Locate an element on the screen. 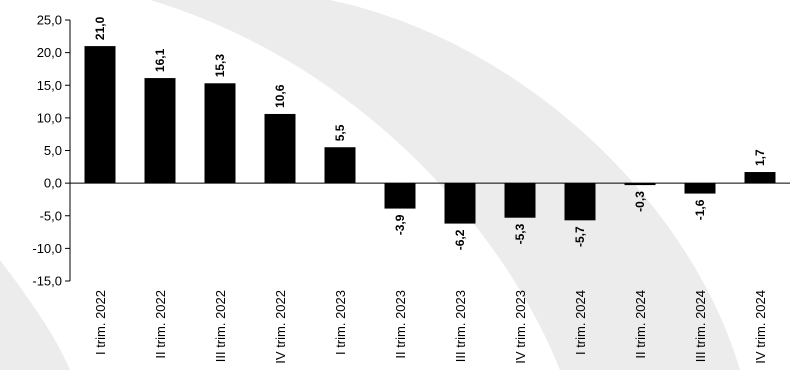 Image resolution: width=792 pixels, height=370 pixels. y-tick-label: 25,0 is located at coordinates (49, 20).